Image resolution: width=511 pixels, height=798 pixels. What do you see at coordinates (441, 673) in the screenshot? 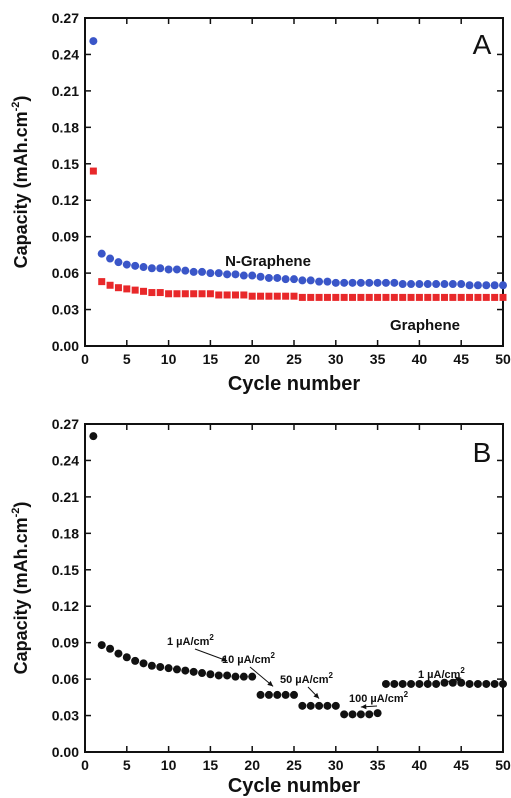
I see `rate-annotation-label: 1 µA/cm2` at bounding box center [441, 673].